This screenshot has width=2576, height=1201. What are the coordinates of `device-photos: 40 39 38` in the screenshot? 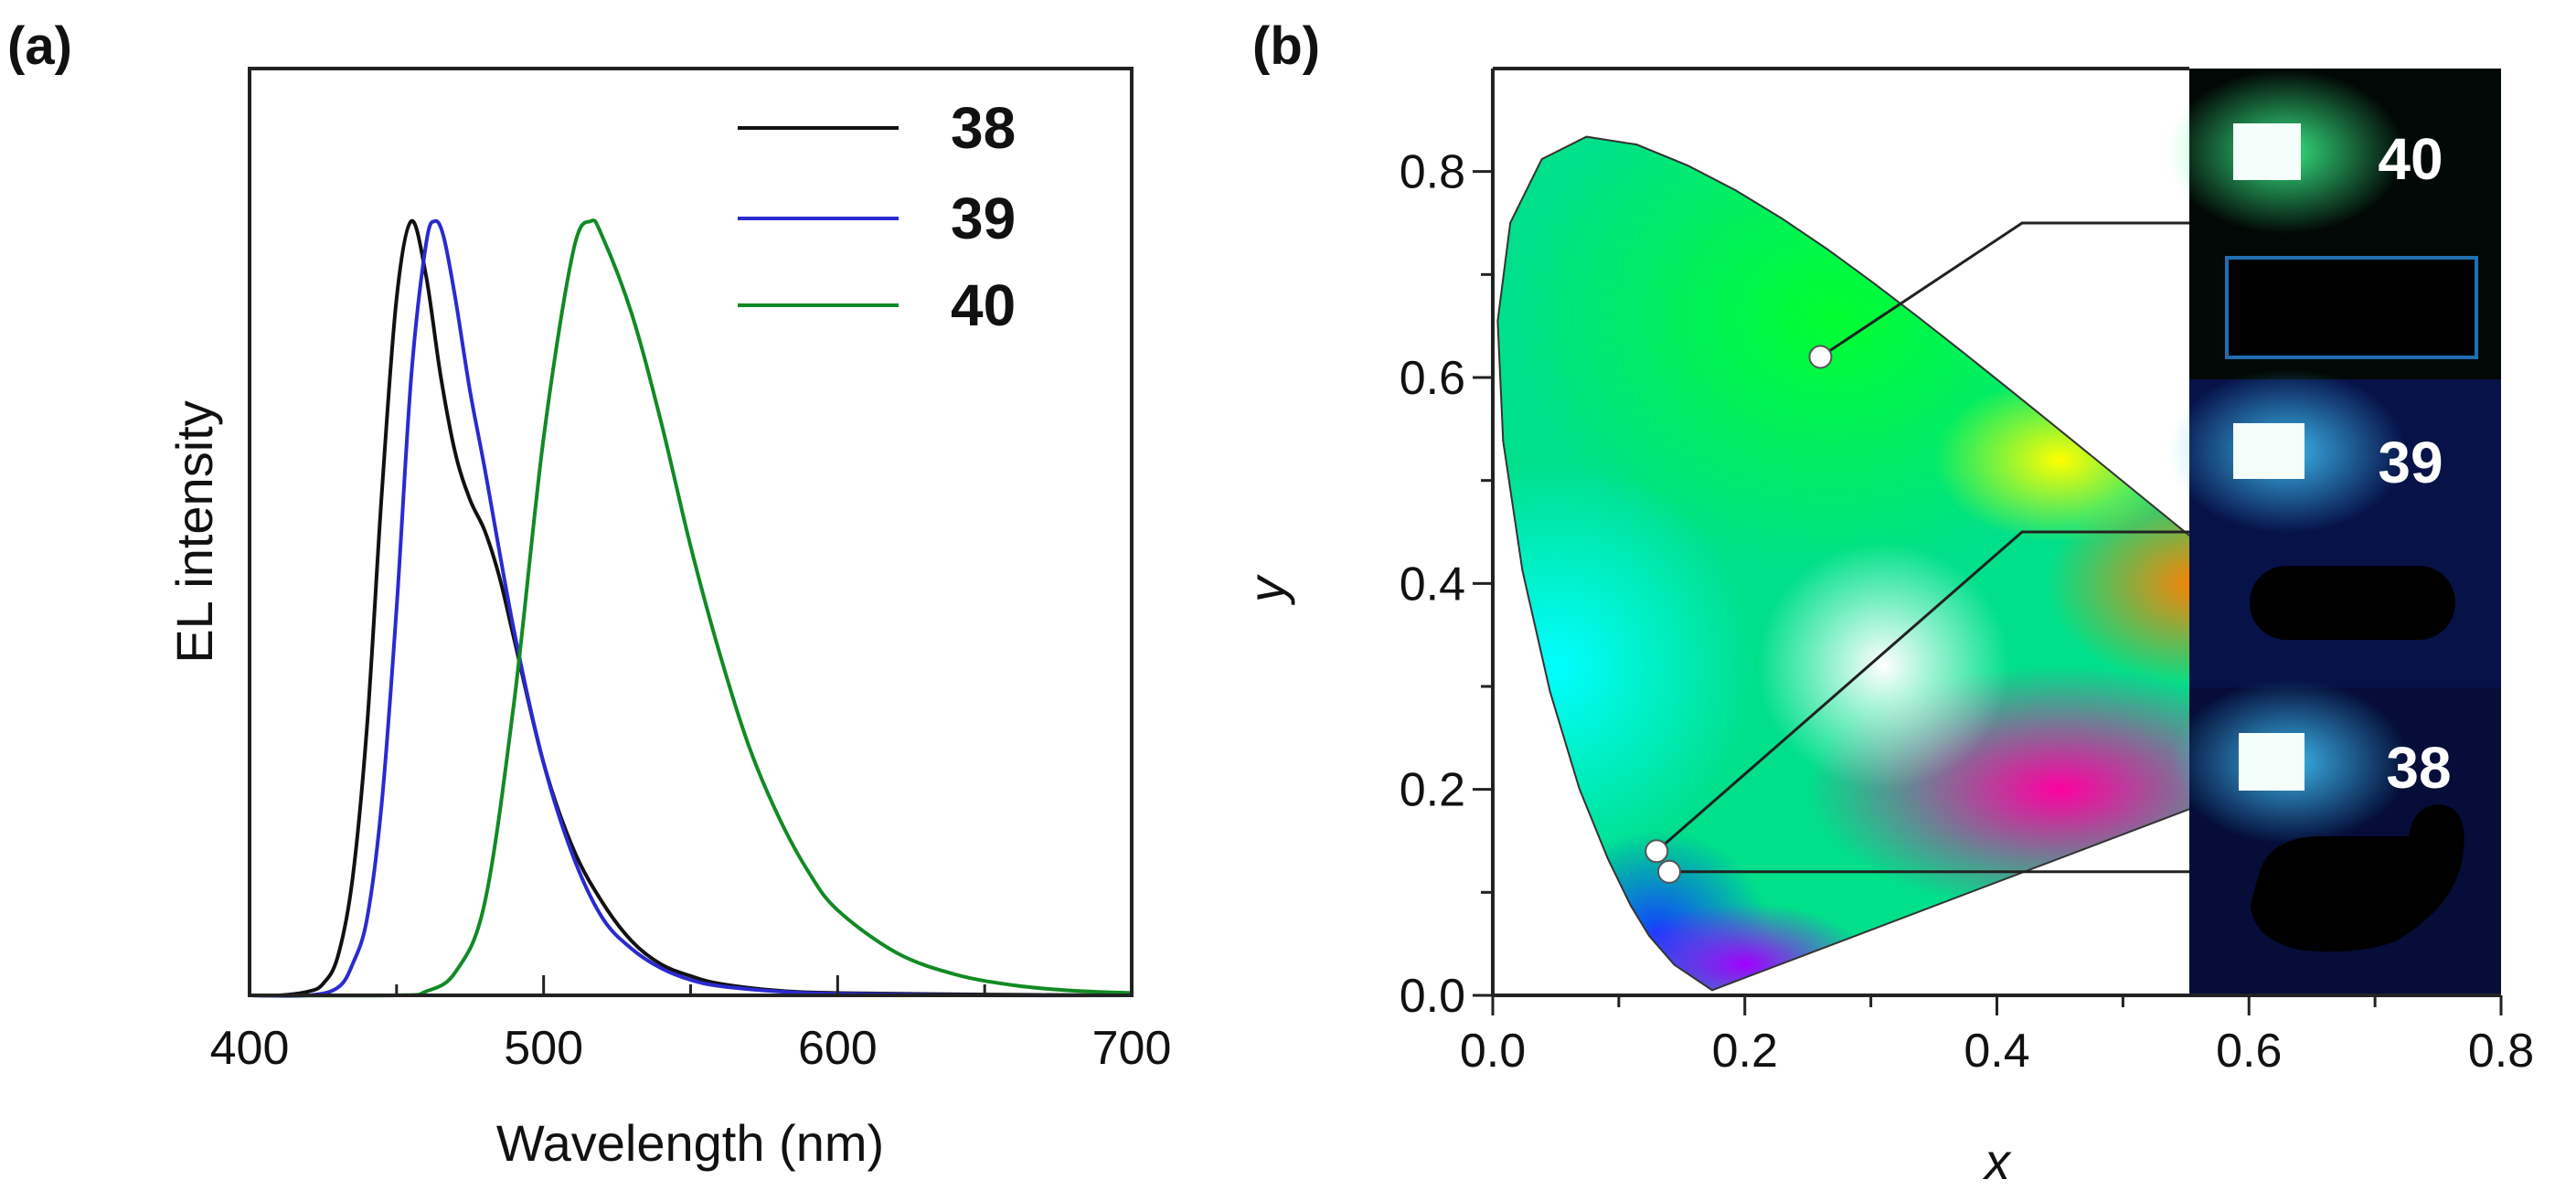 It's located at (2333, 532).